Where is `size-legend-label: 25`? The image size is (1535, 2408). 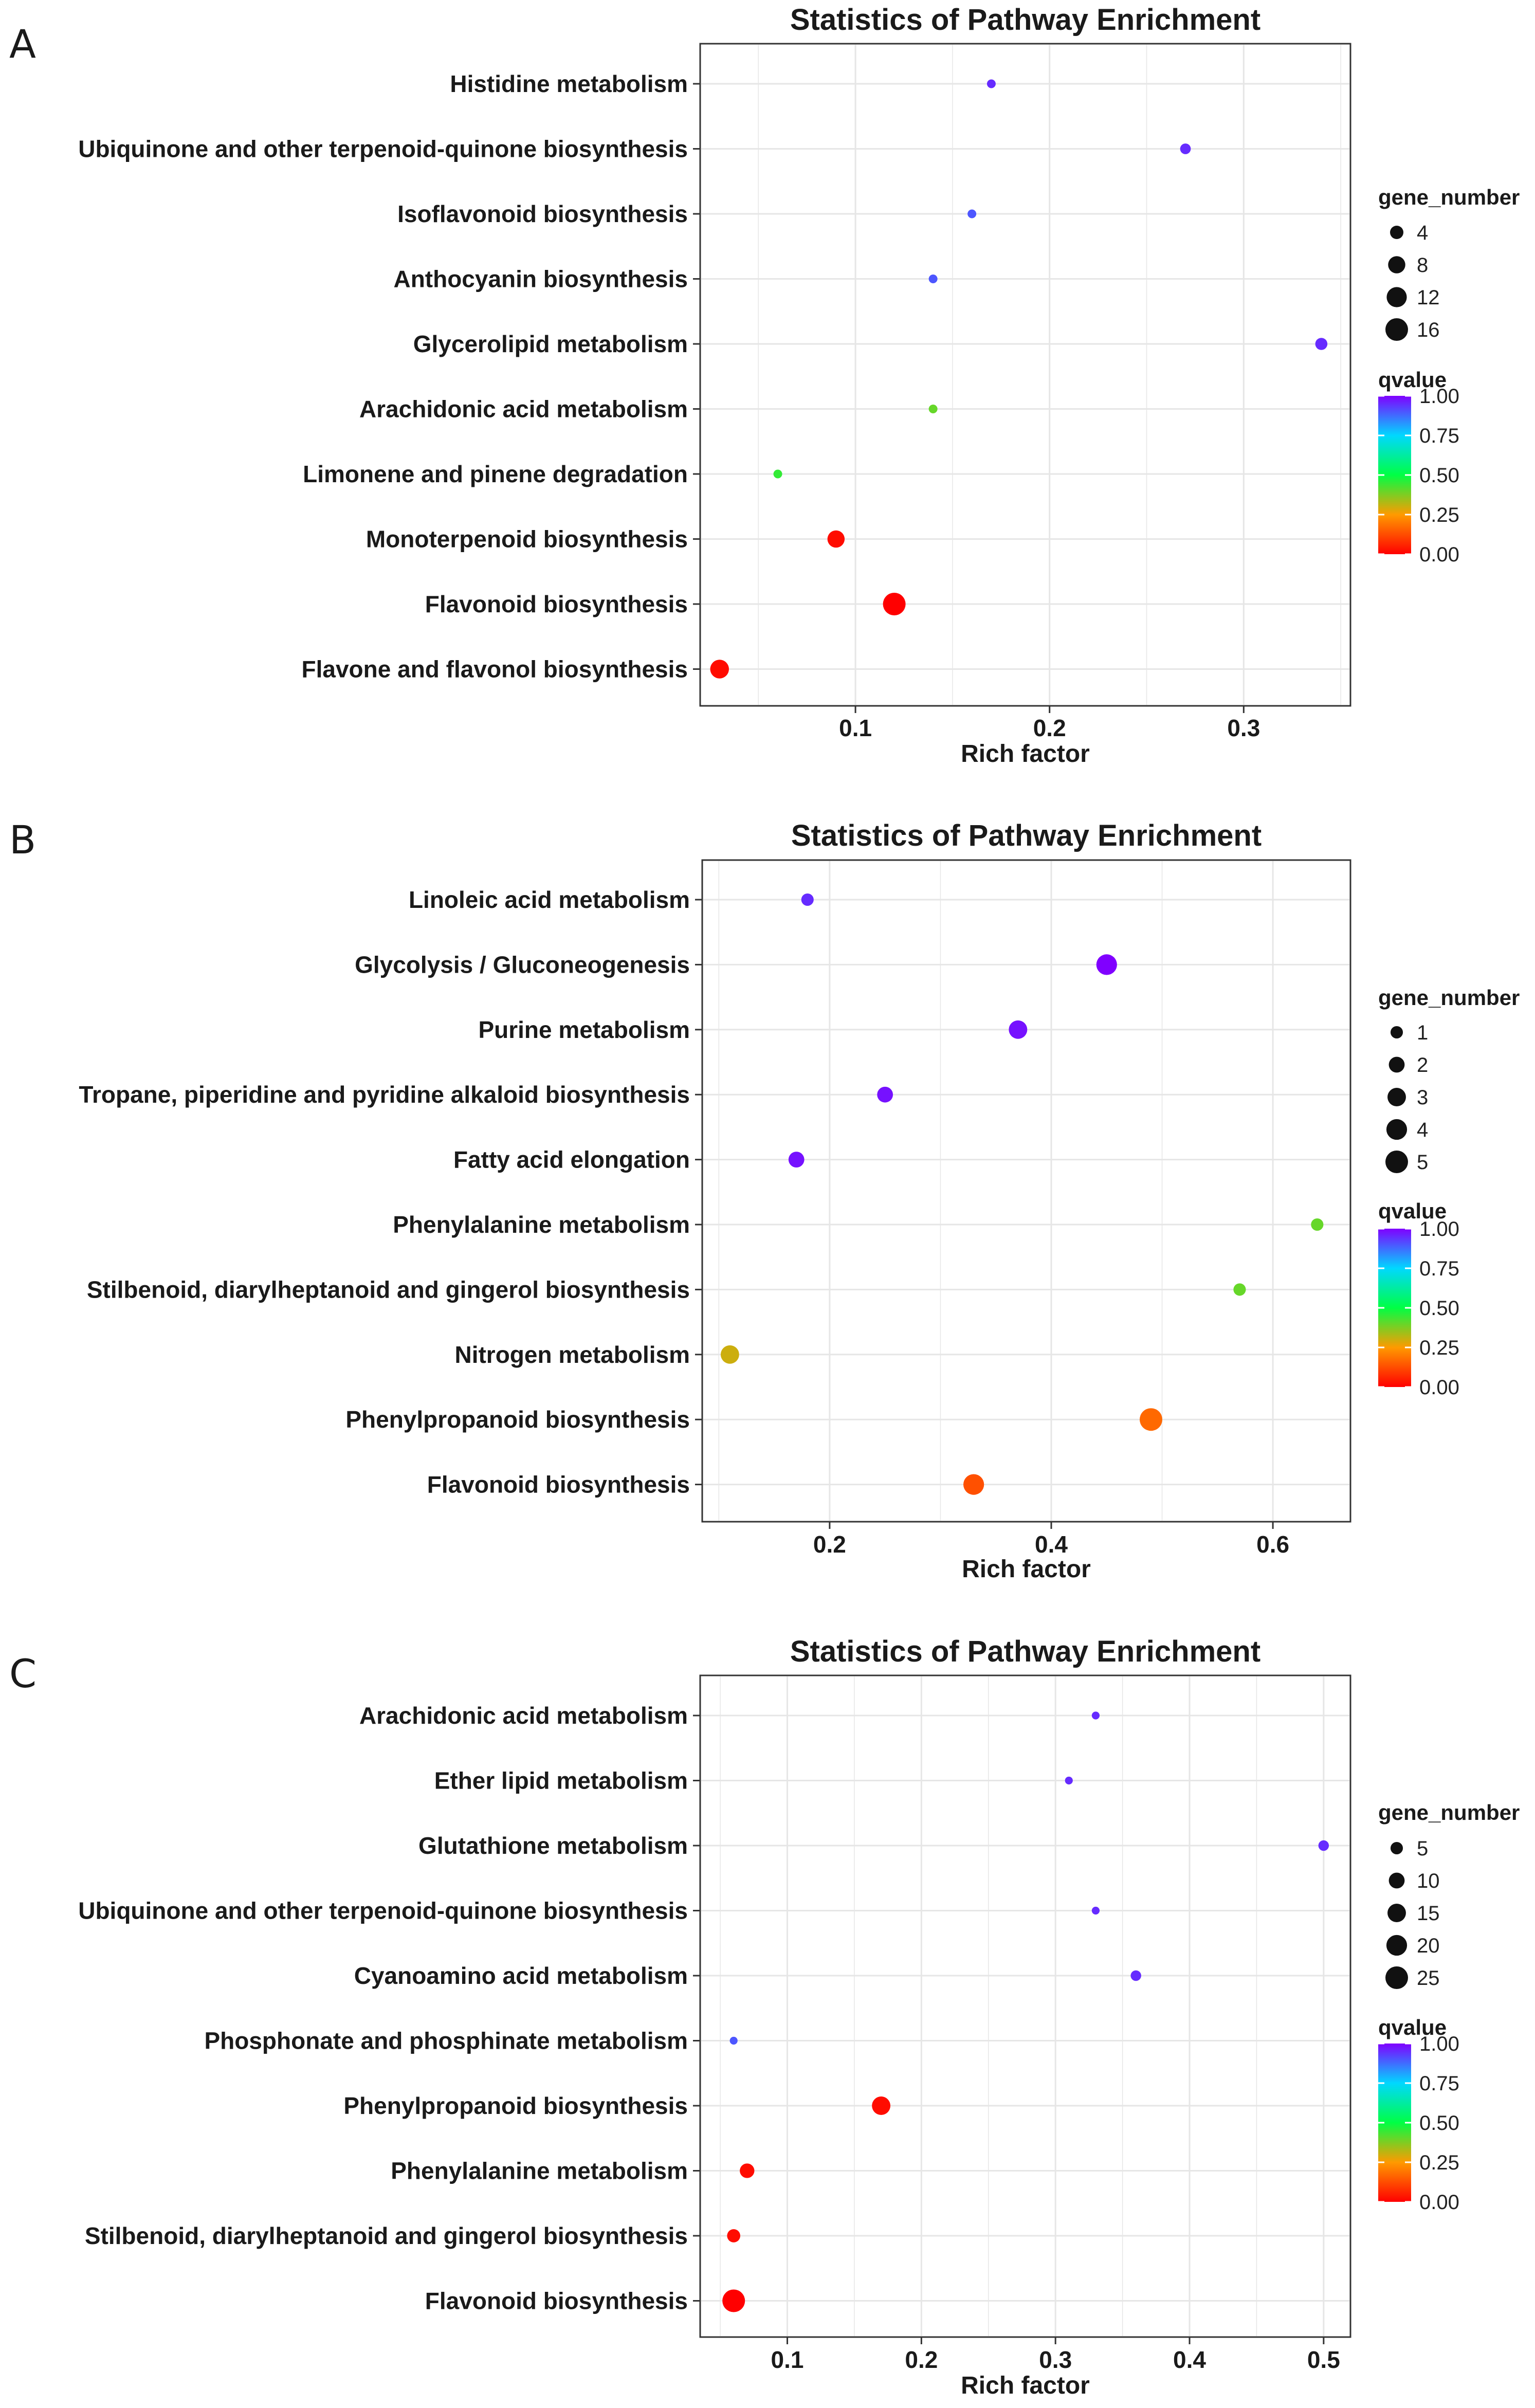 size-legend-label: 25 is located at coordinates (1428, 1979).